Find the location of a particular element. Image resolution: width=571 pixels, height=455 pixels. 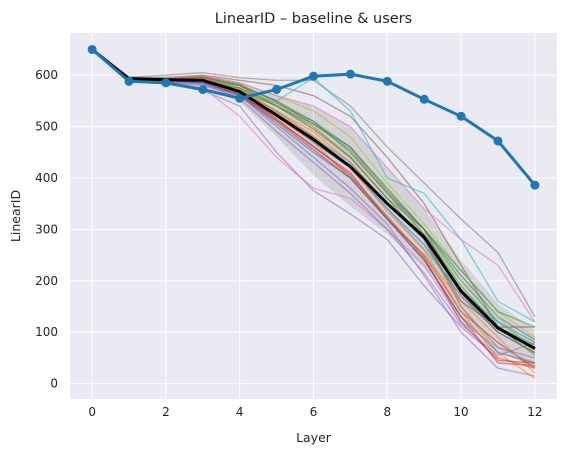

y-tick-label: 500 is located at coordinates (46, 127).